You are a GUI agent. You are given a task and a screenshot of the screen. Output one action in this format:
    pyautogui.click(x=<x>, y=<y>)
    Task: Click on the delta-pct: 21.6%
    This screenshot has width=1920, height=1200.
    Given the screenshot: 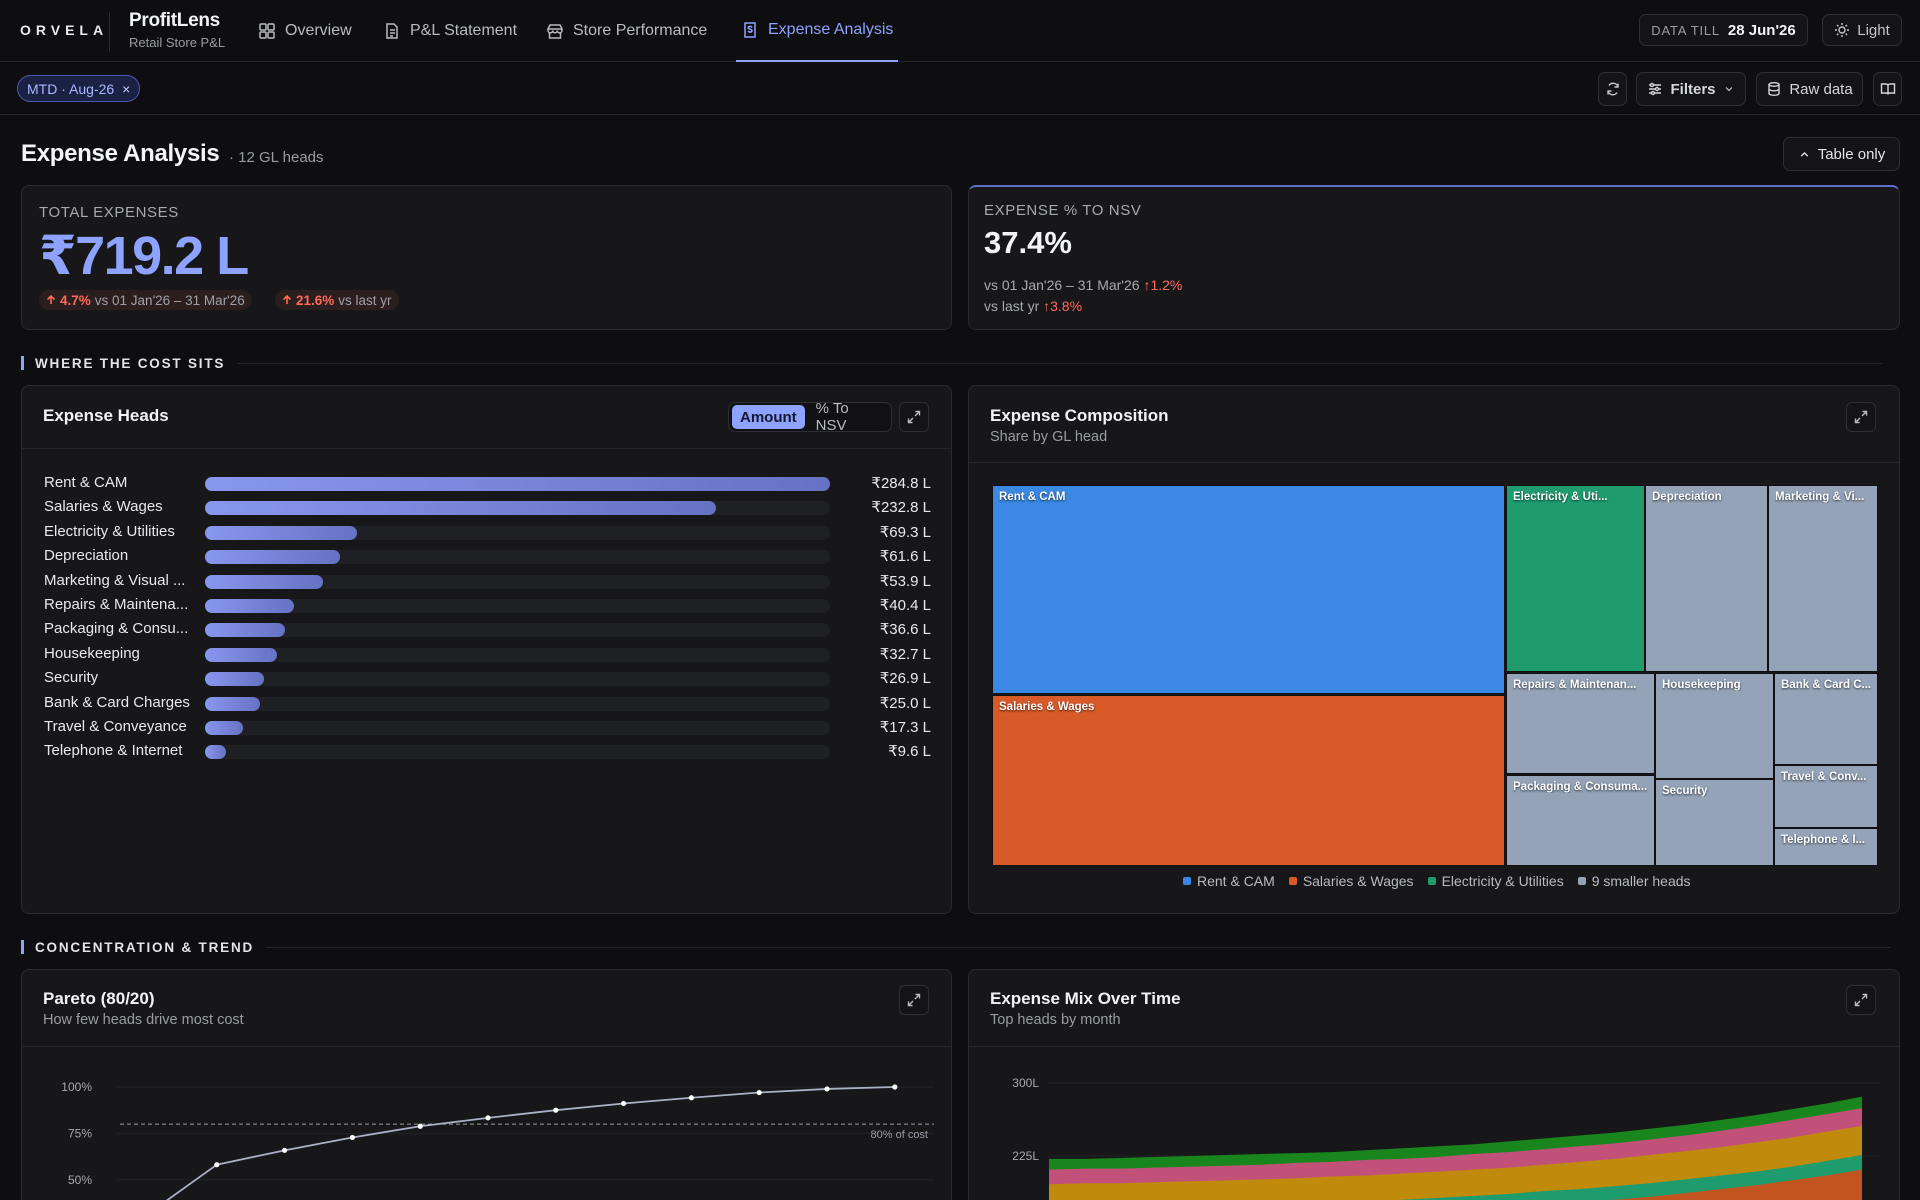 What is the action you would take?
    pyautogui.click(x=315, y=300)
    